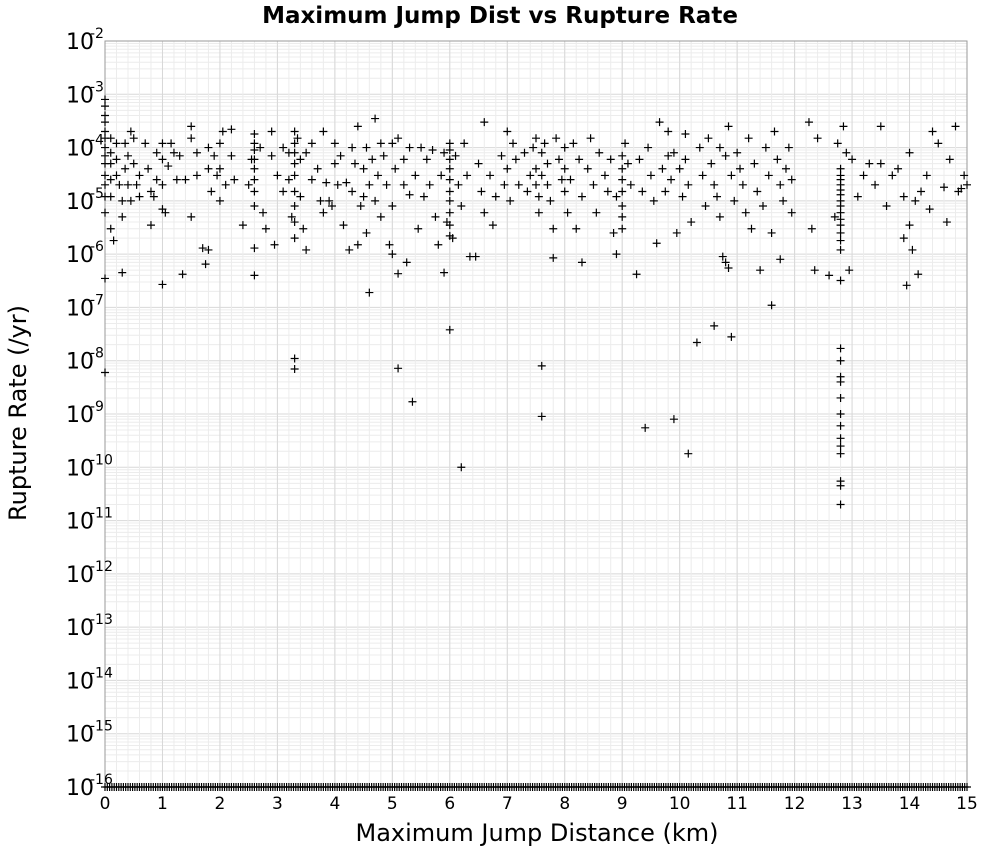  What do you see at coordinates (910, 804) in the screenshot?
I see `x-tick-label: 14` at bounding box center [910, 804].